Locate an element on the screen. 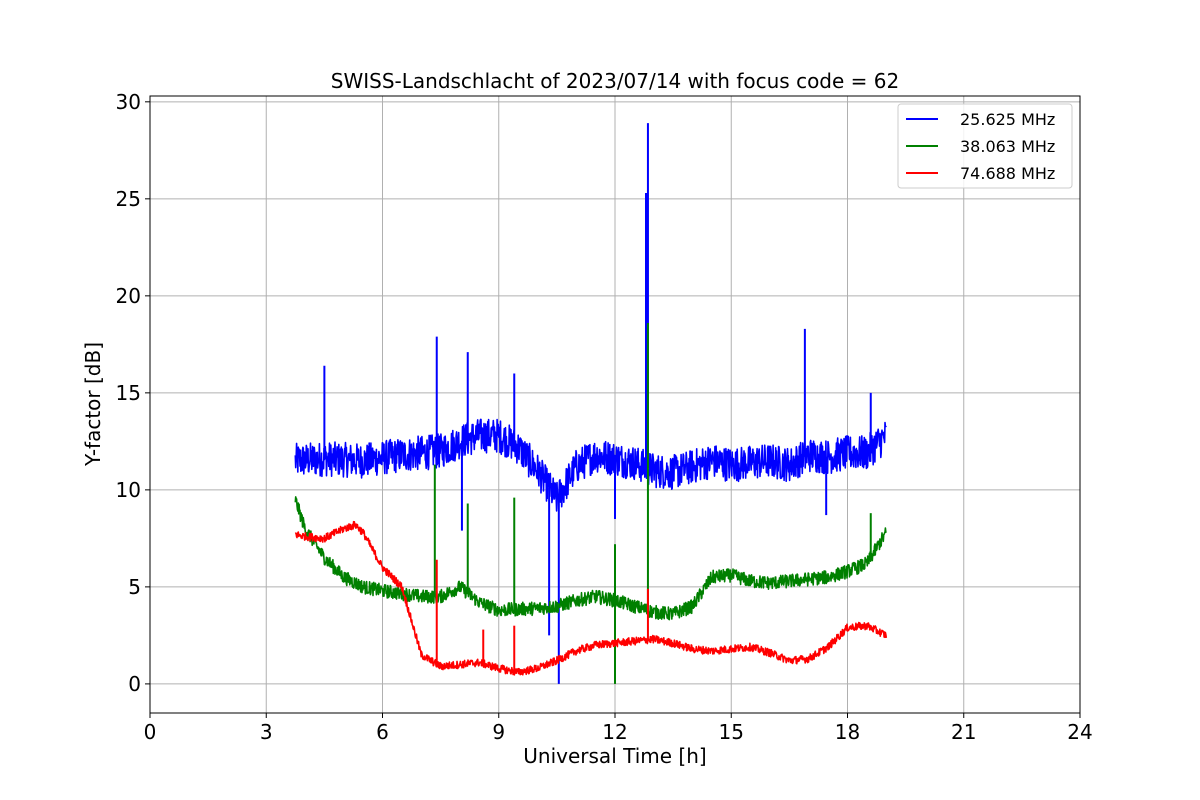  x-tick-label: 24 is located at coordinates (1079, 732).